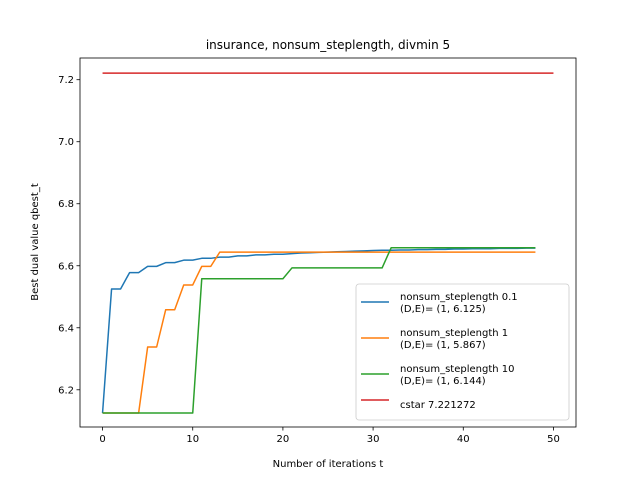  I want to click on y-tick-label: 7.0, so click(66, 142).